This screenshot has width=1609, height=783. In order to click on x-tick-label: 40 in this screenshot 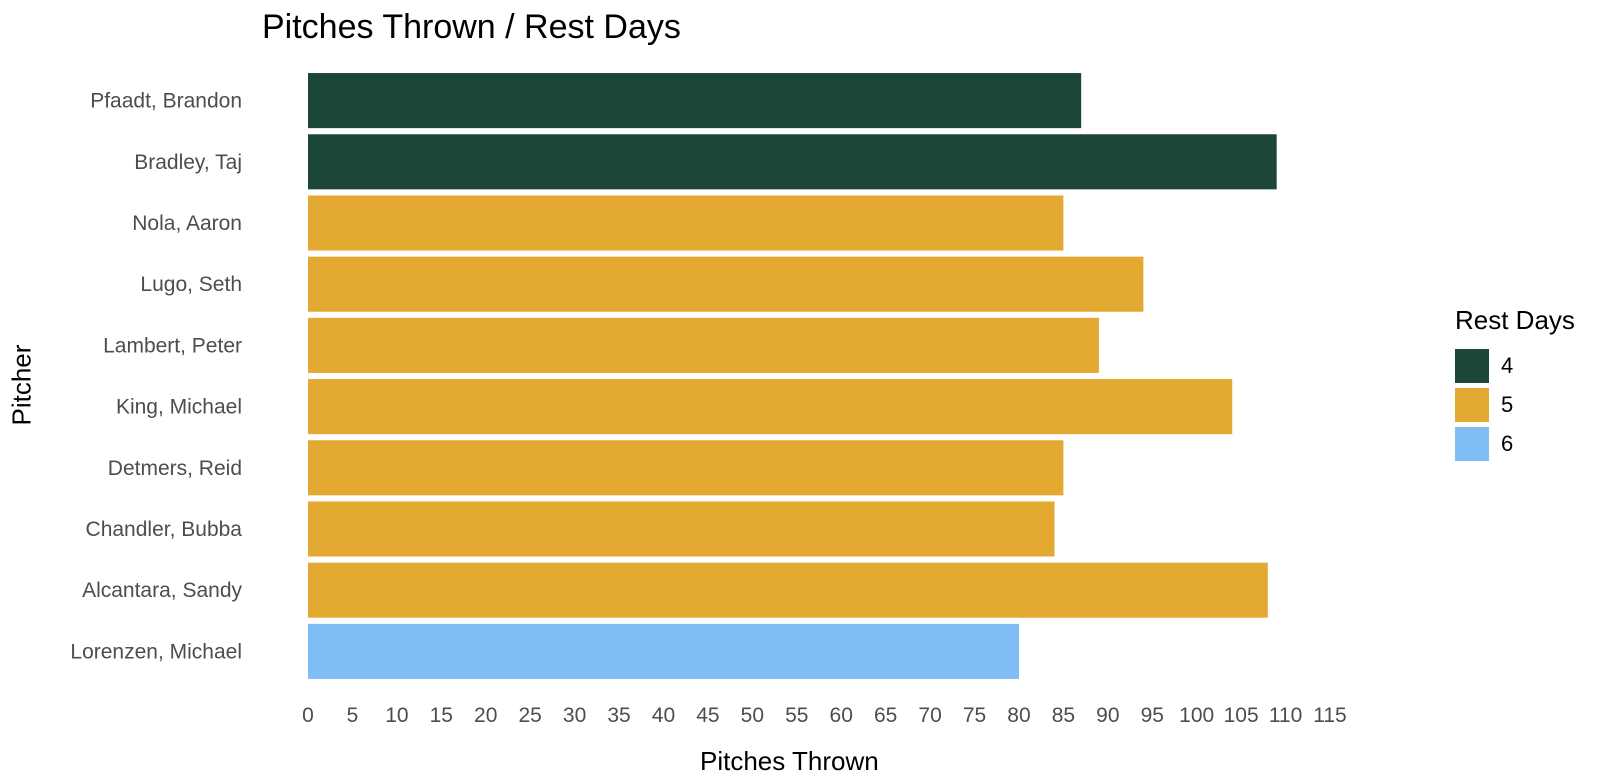, I will do `click(663, 715)`.